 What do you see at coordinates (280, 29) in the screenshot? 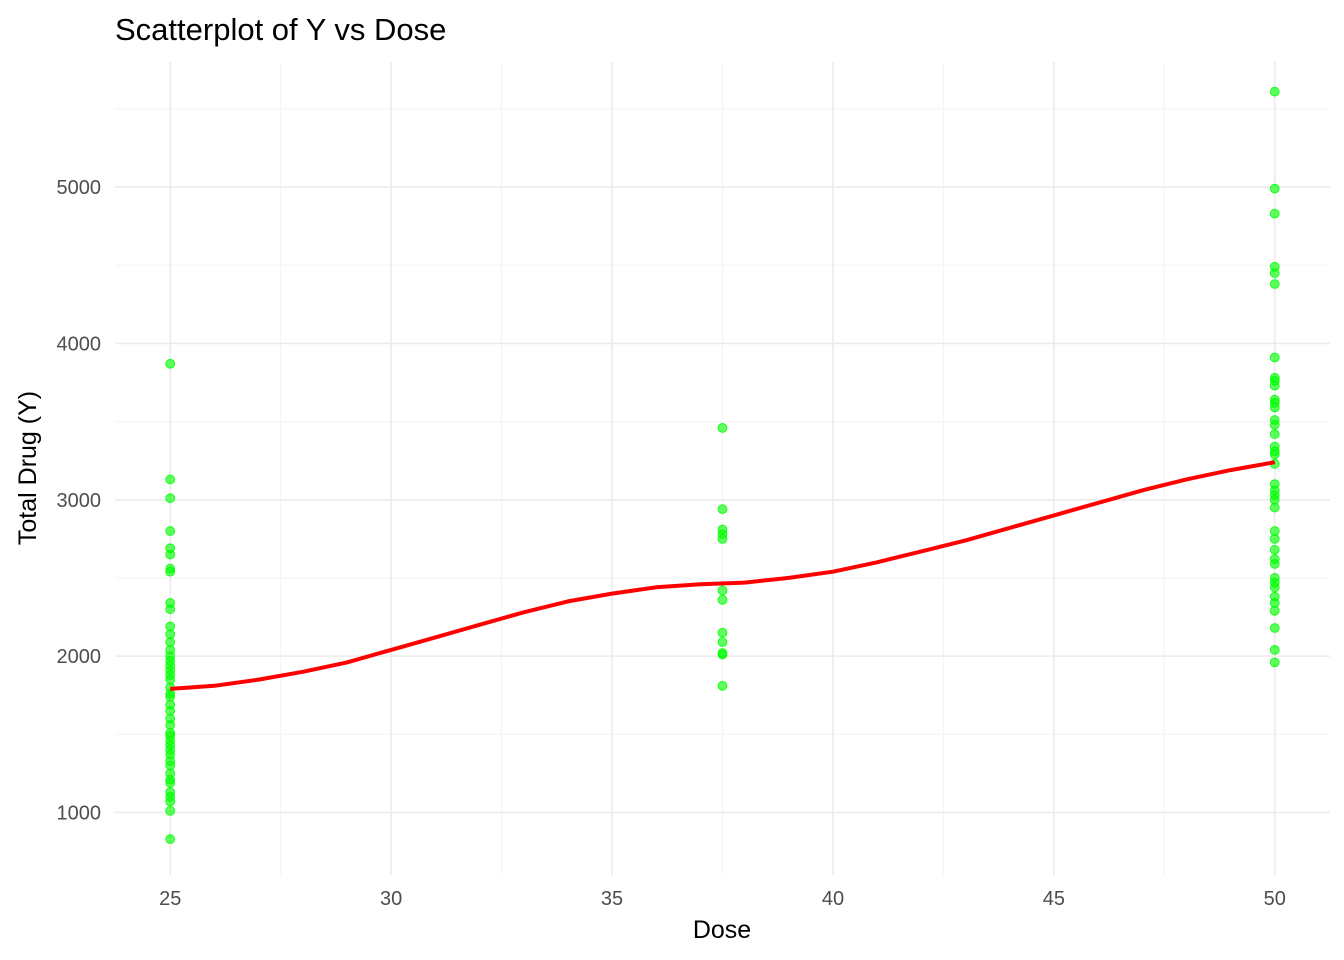
I see `chart-title: Scatterplot of Y vs Dose` at bounding box center [280, 29].